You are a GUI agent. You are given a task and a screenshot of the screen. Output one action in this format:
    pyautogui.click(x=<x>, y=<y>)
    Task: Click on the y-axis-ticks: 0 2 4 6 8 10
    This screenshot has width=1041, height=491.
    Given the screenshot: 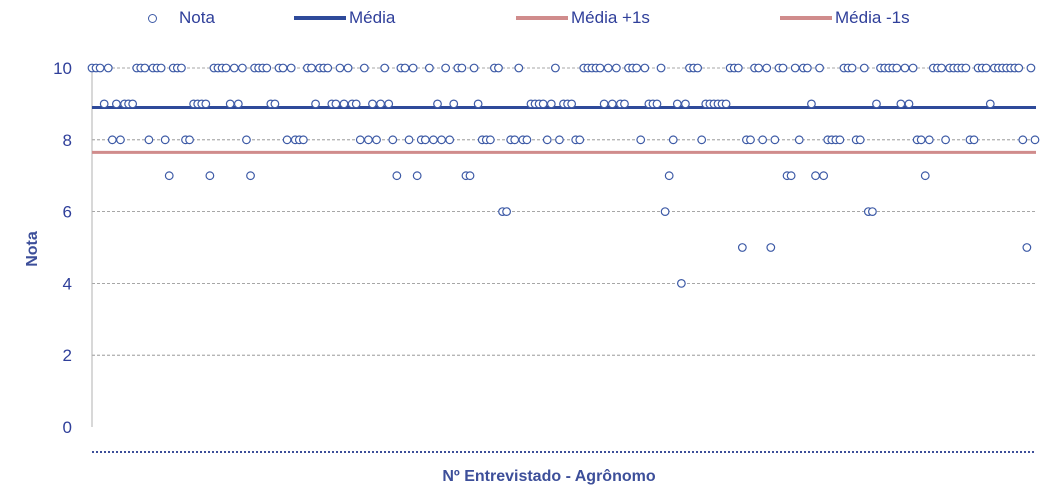 What is the action you would take?
    pyautogui.click(x=62, y=248)
    